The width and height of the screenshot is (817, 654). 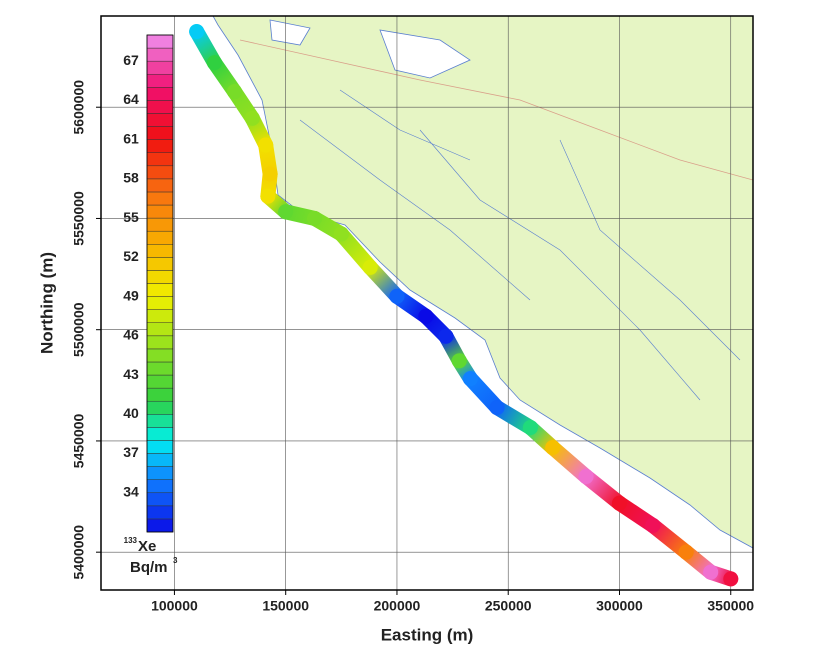 I want to click on x-tick-label: 150000, so click(x=285, y=606).